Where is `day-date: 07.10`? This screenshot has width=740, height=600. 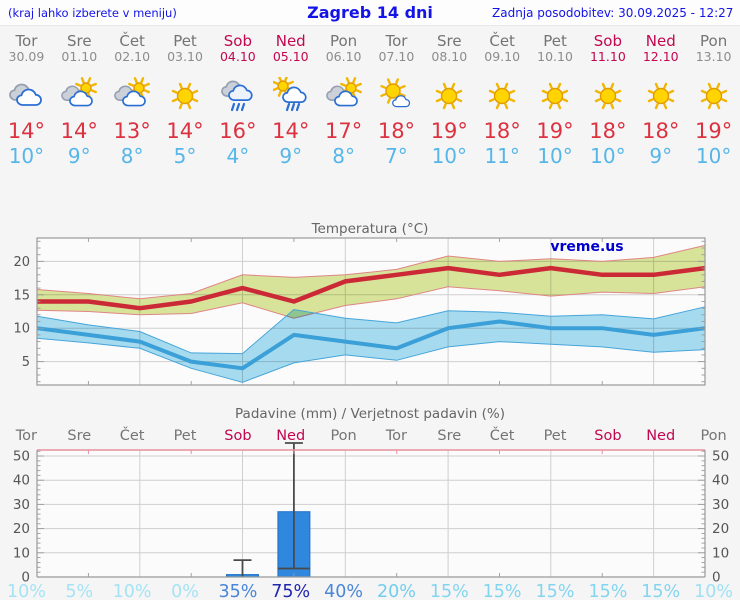 day-date: 07.10 is located at coordinates (396, 56).